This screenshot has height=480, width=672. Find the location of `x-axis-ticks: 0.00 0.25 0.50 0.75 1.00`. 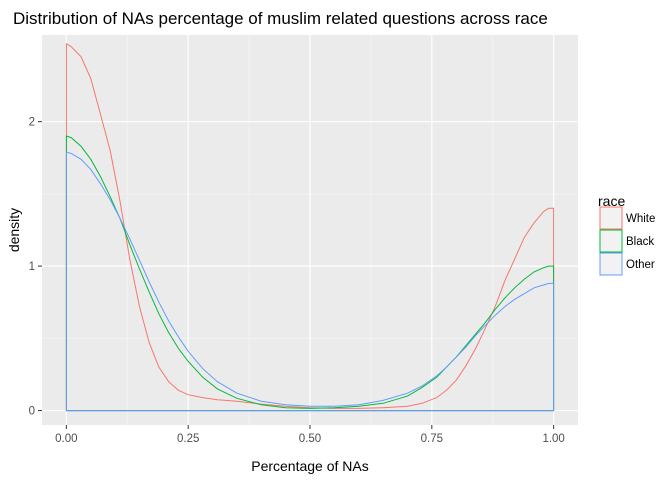

x-axis-ticks: 0.00 0.25 0.50 0.75 1.00 is located at coordinates (310, 435).